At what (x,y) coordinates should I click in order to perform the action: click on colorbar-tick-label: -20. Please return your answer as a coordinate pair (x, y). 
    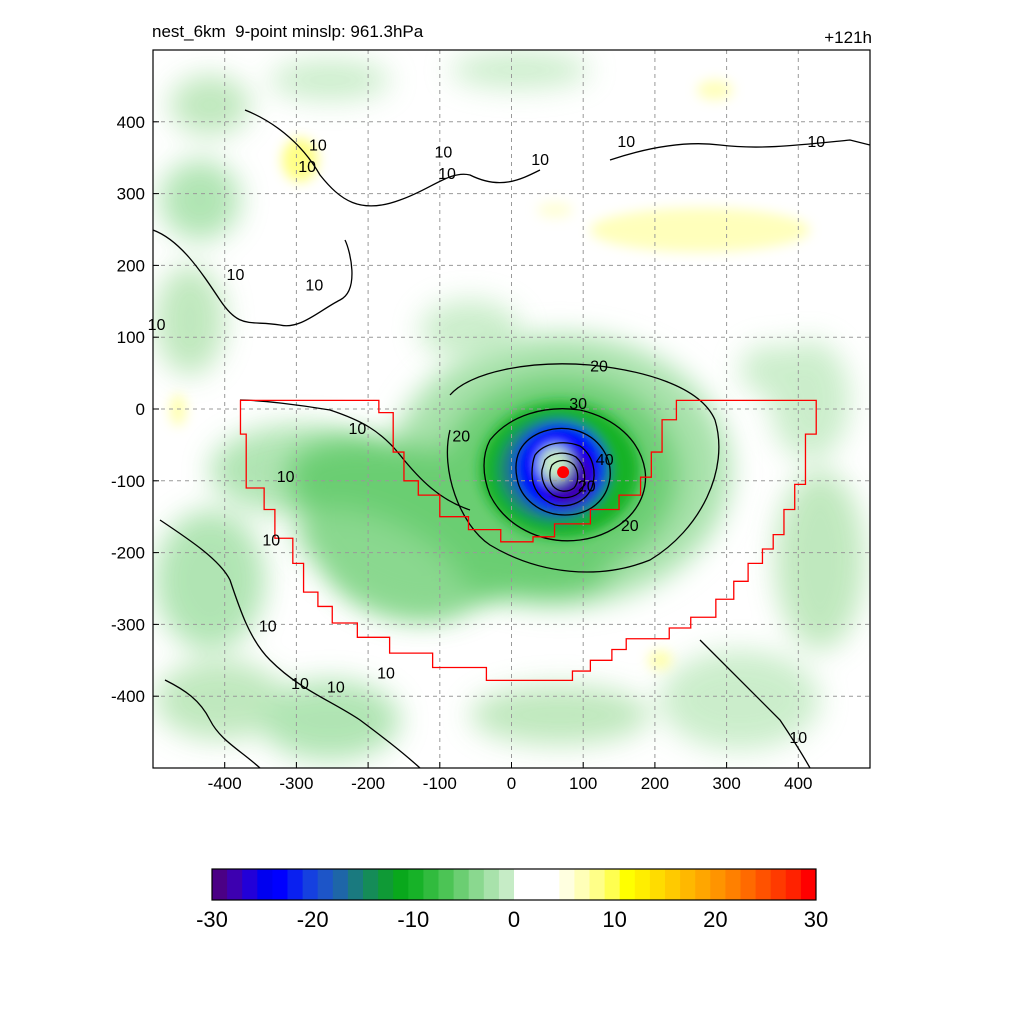
    Looking at the image, I should click on (313, 919).